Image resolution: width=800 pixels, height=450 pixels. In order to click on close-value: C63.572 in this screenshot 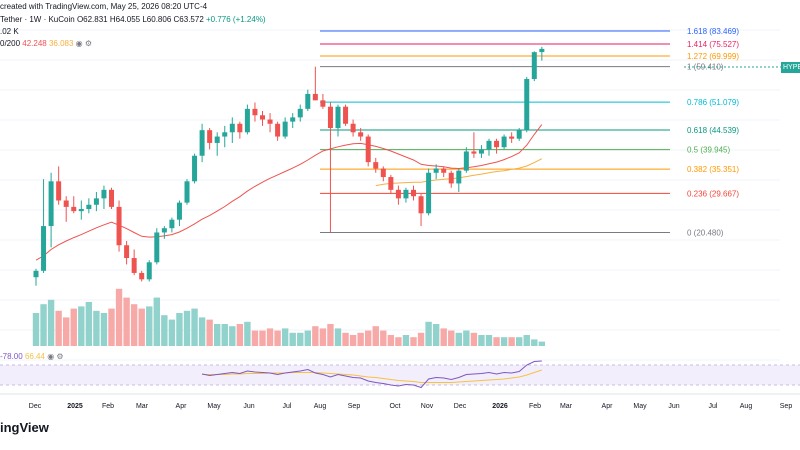, I will do `click(188, 19)`.